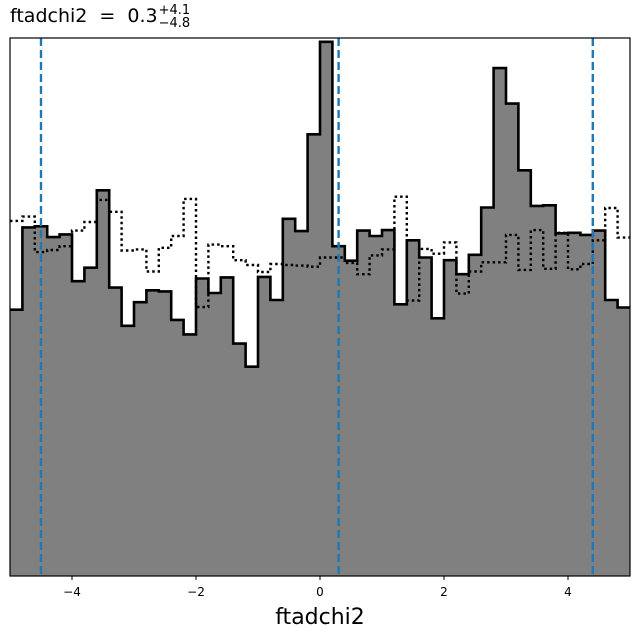 The width and height of the screenshot is (640, 639). What do you see at coordinates (48, 16) in the screenshot?
I see `title-parameter: ftadchi2` at bounding box center [48, 16].